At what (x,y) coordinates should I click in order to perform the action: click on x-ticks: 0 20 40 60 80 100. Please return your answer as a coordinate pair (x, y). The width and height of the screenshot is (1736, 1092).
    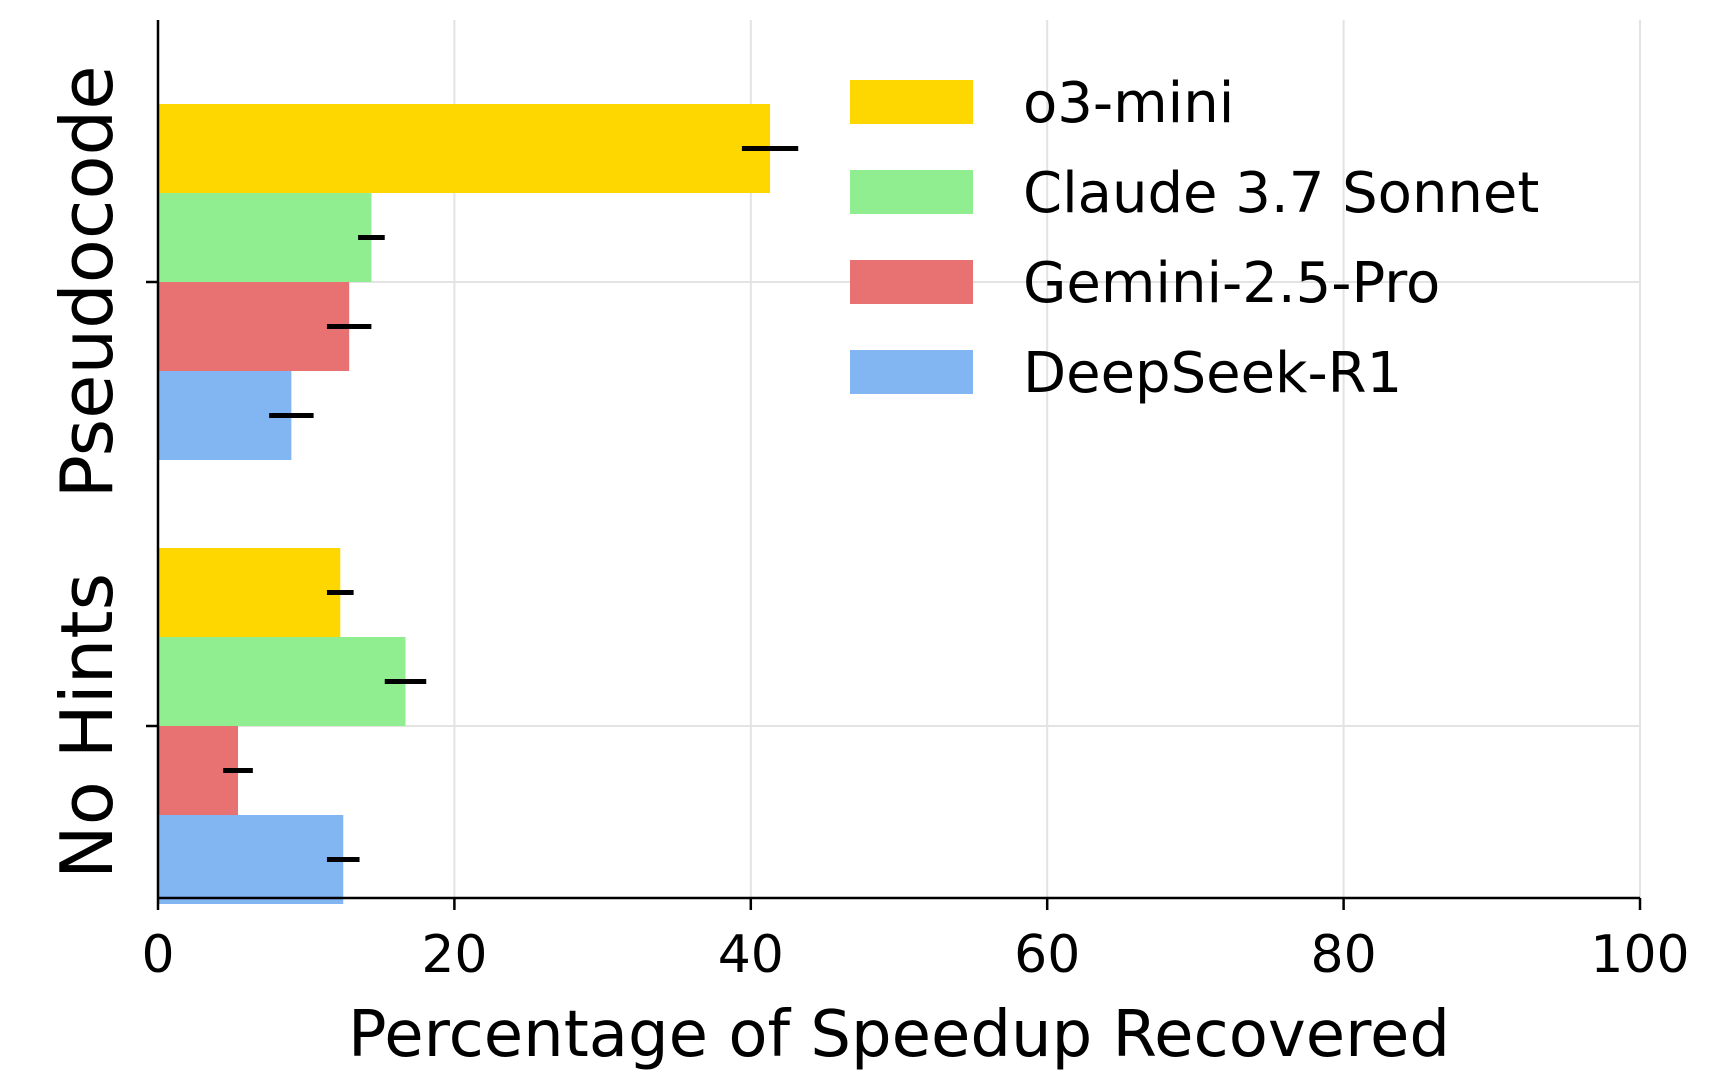
    Looking at the image, I should click on (915, 941).